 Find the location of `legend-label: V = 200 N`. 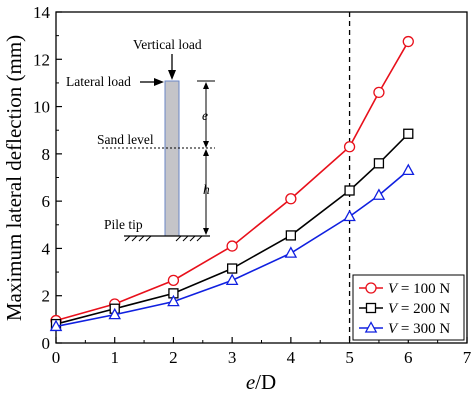

legend-label: V = 200 N is located at coordinates (419, 309).